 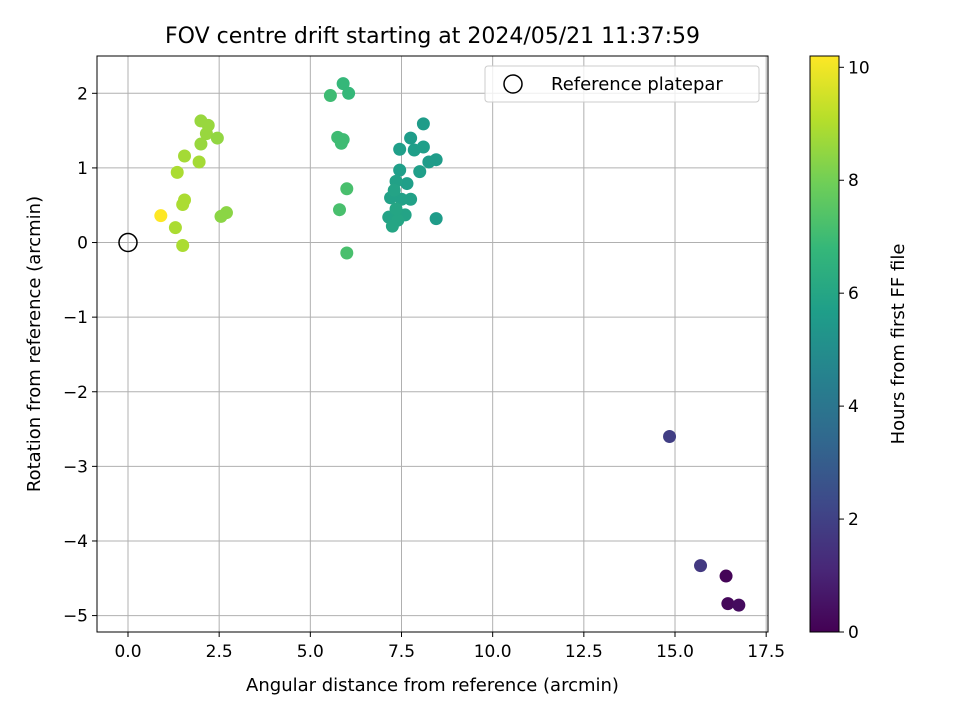 I want to click on y-axis-label: Rotation from reference (arcmin), so click(x=34, y=344).